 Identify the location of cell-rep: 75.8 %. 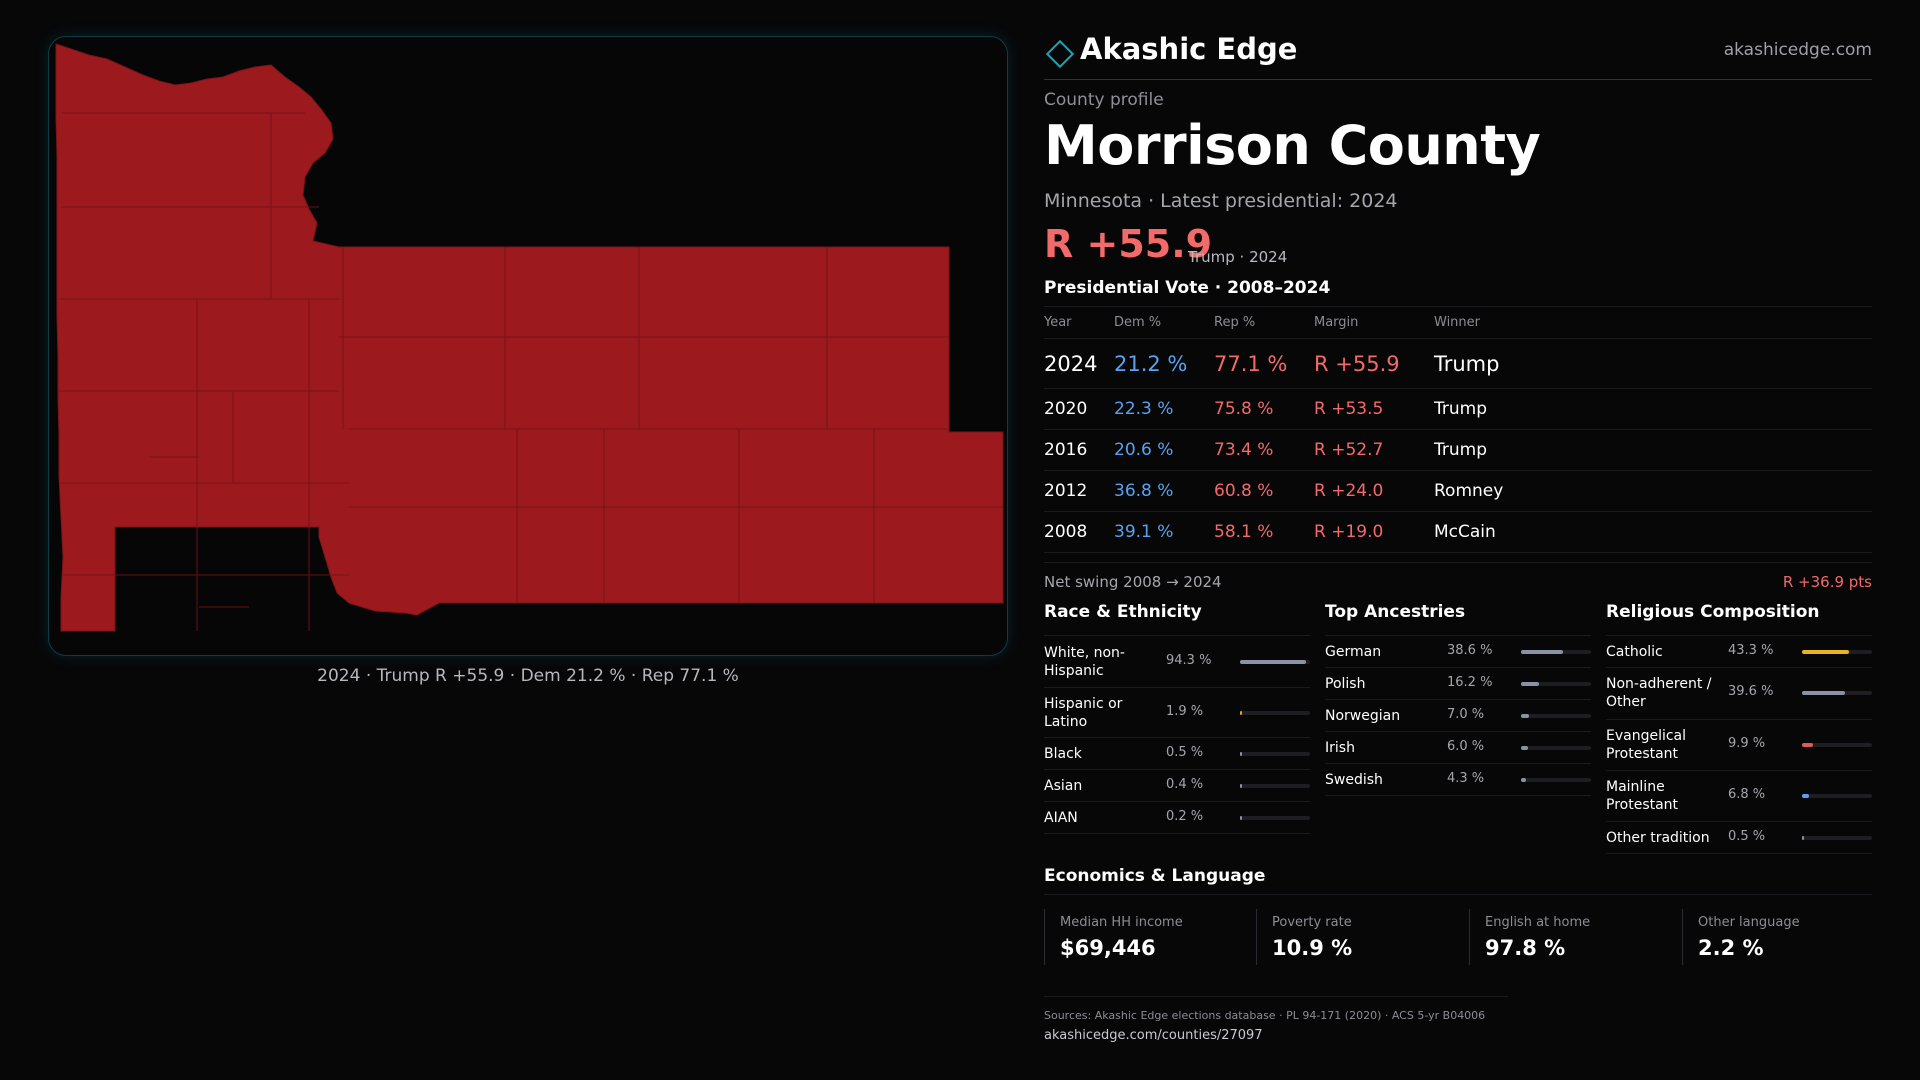
(1264, 409).